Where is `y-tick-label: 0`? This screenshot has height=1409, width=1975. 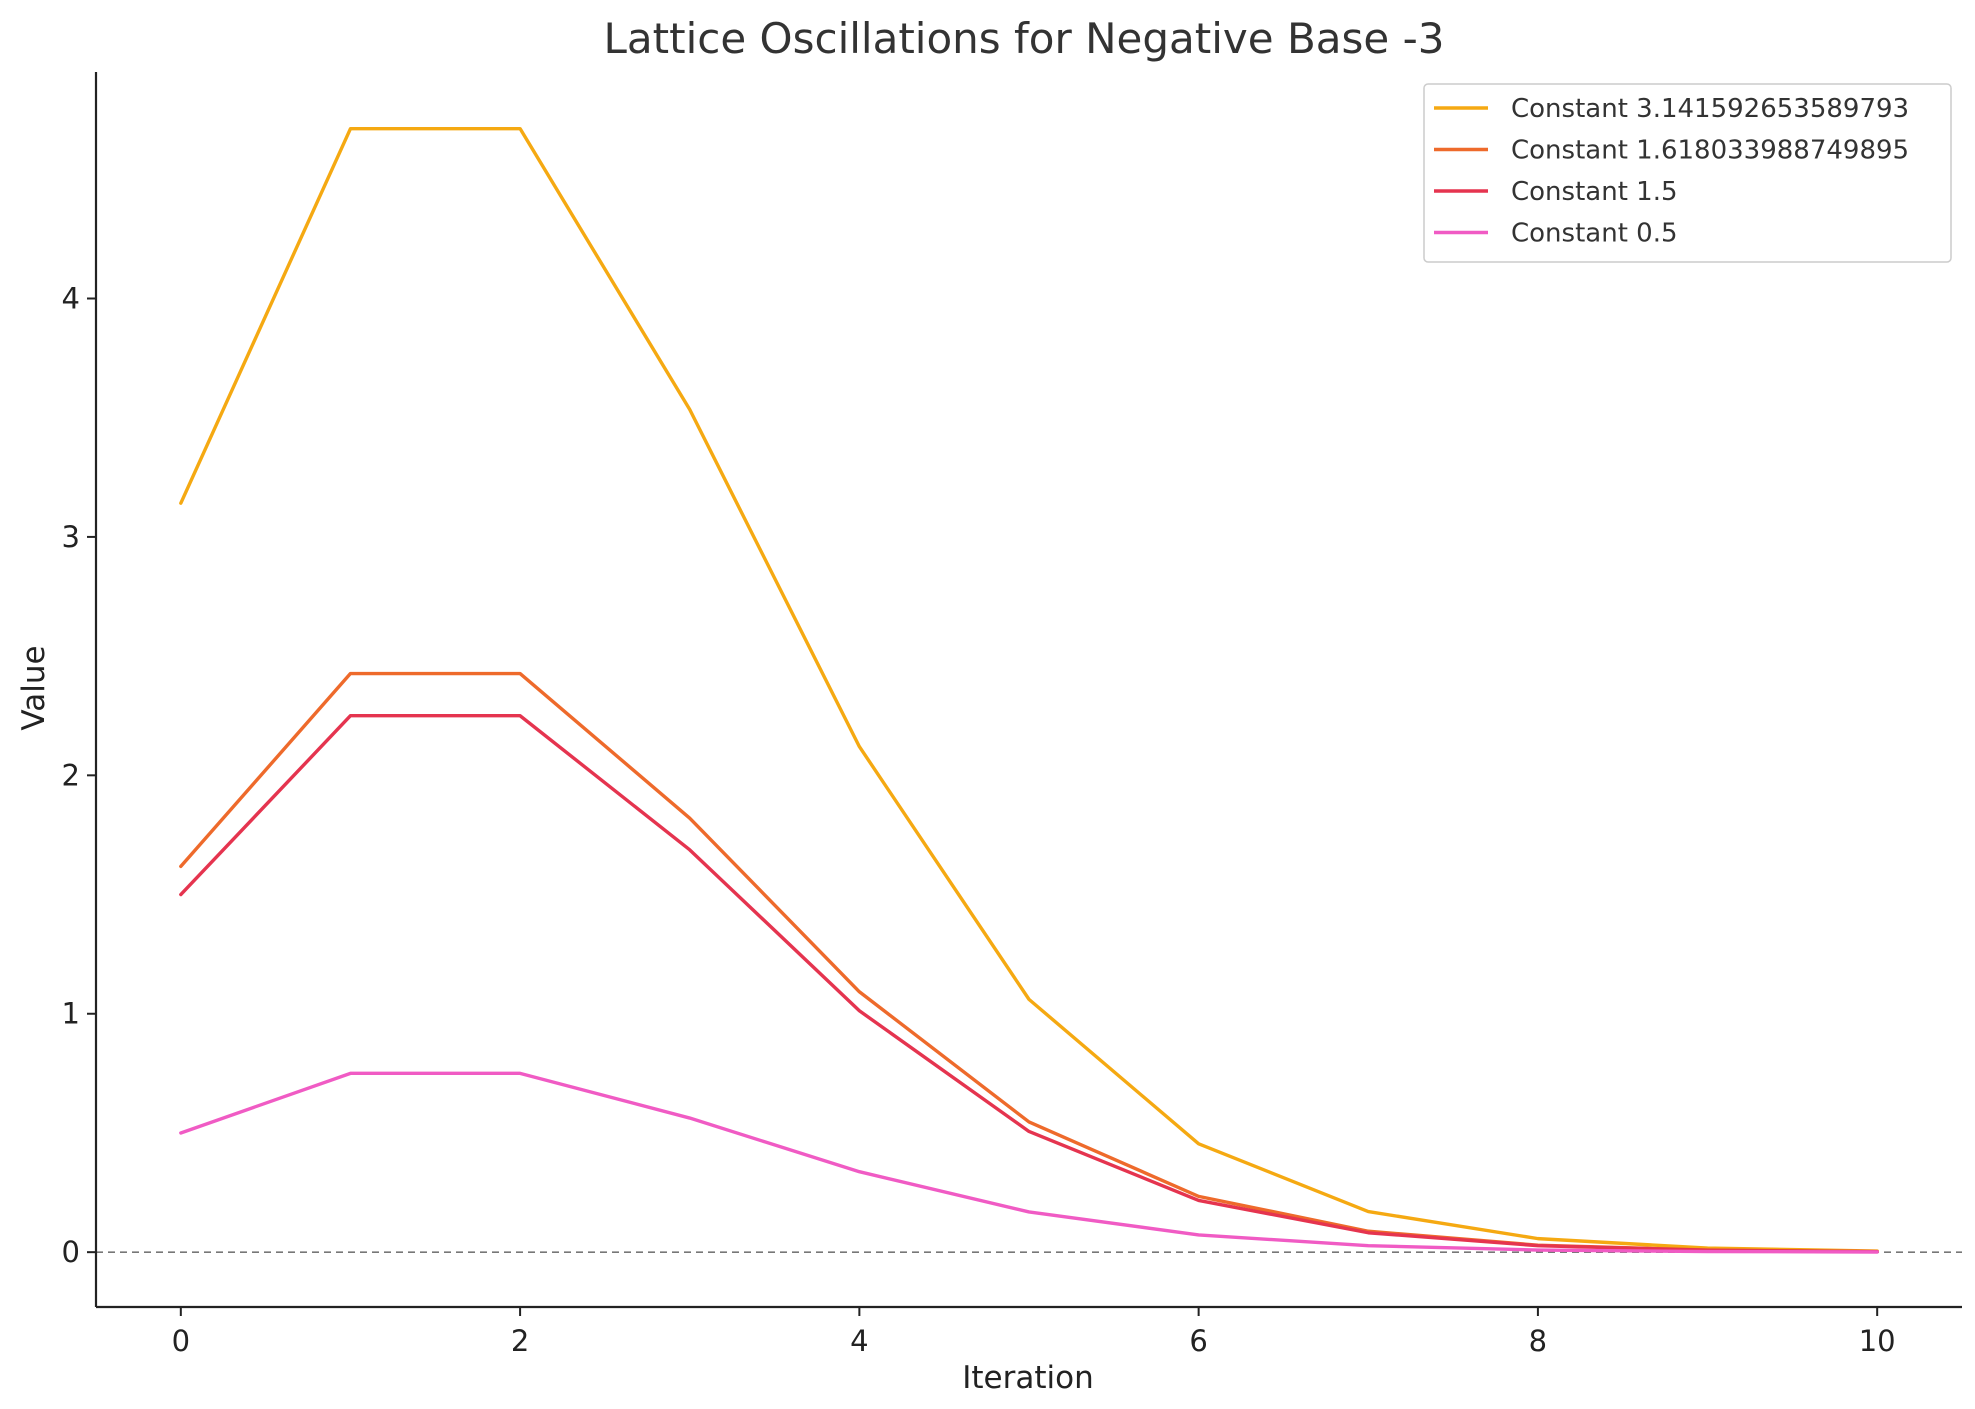
y-tick-label: 0 is located at coordinates (71, 1252).